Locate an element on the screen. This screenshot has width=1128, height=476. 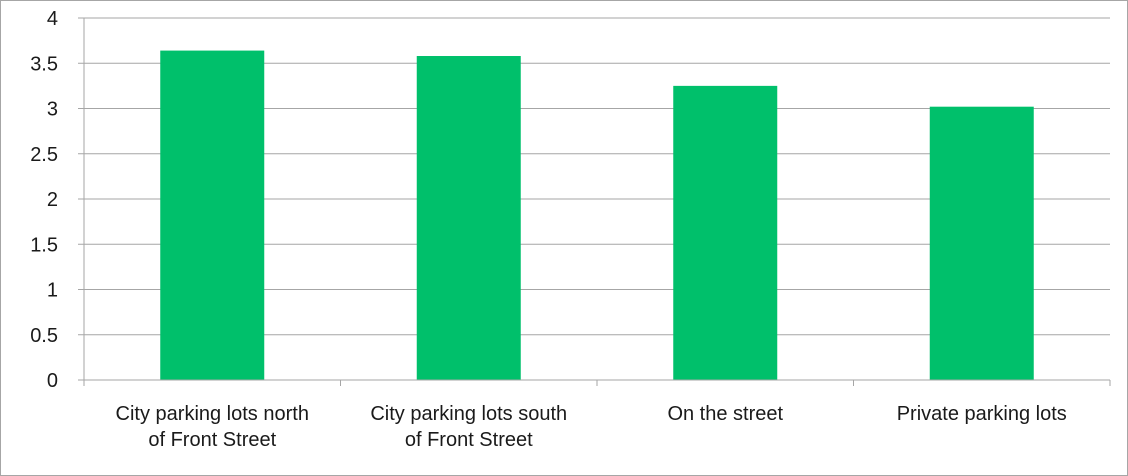
y-tick-label: 0.5 is located at coordinates (44, 336).